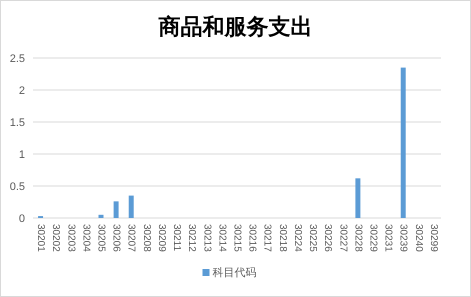  I want to click on x-tick-label: 30226, so click(328, 238).